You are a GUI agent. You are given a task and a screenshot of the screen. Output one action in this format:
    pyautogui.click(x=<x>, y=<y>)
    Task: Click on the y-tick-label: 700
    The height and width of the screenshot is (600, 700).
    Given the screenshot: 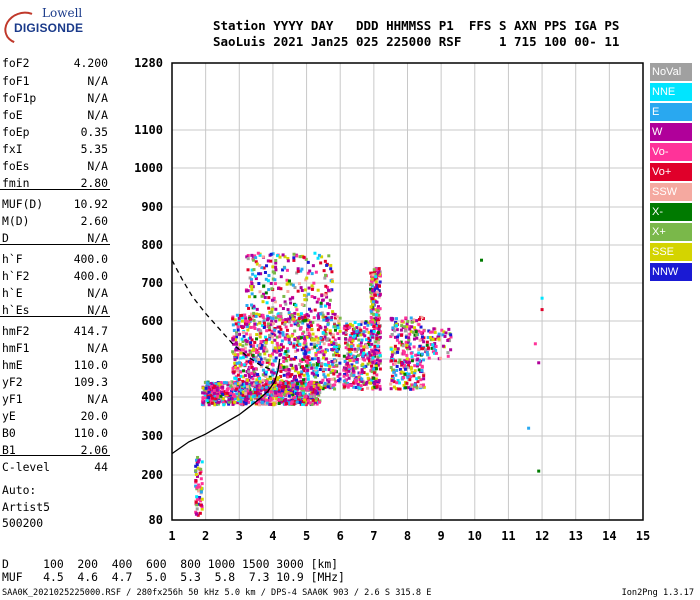 What is the action you would take?
    pyautogui.click(x=152, y=283)
    